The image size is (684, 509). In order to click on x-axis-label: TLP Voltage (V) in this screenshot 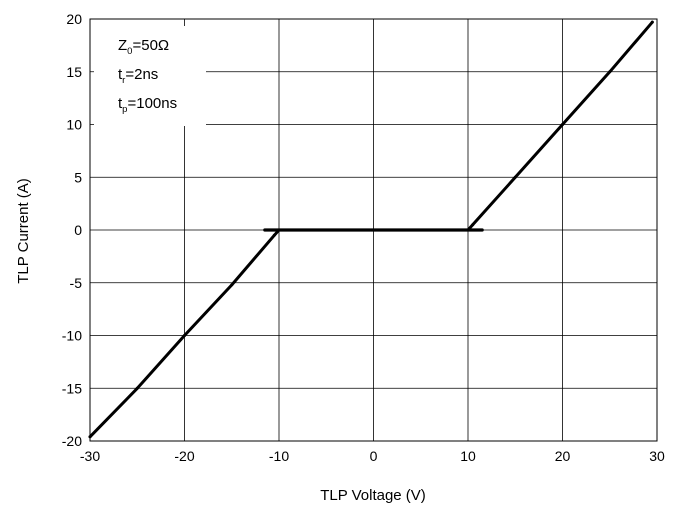, I will do `click(373, 495)`.